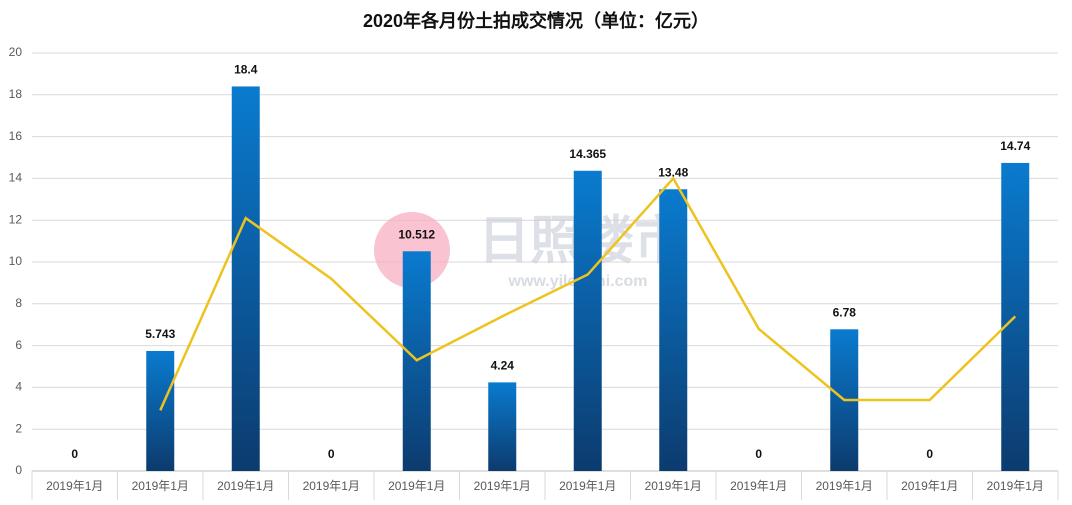  I want to click on y-tick-label: 4, so click(18, 387).